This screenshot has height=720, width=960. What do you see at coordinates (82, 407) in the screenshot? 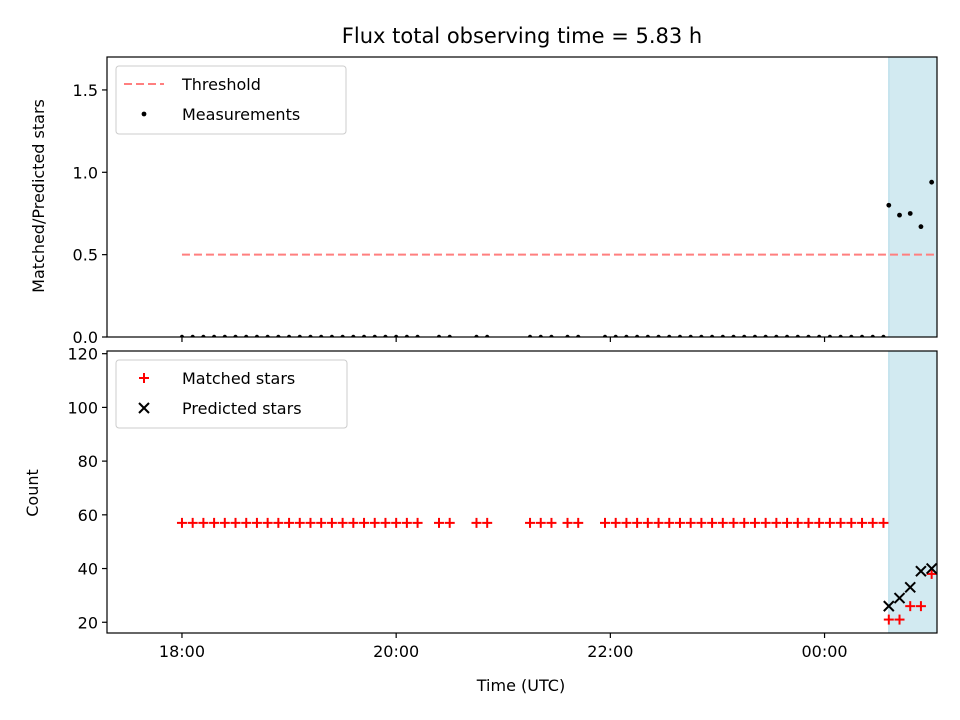
I see `y-tick-label: 100` at bounding box center [82, 407].